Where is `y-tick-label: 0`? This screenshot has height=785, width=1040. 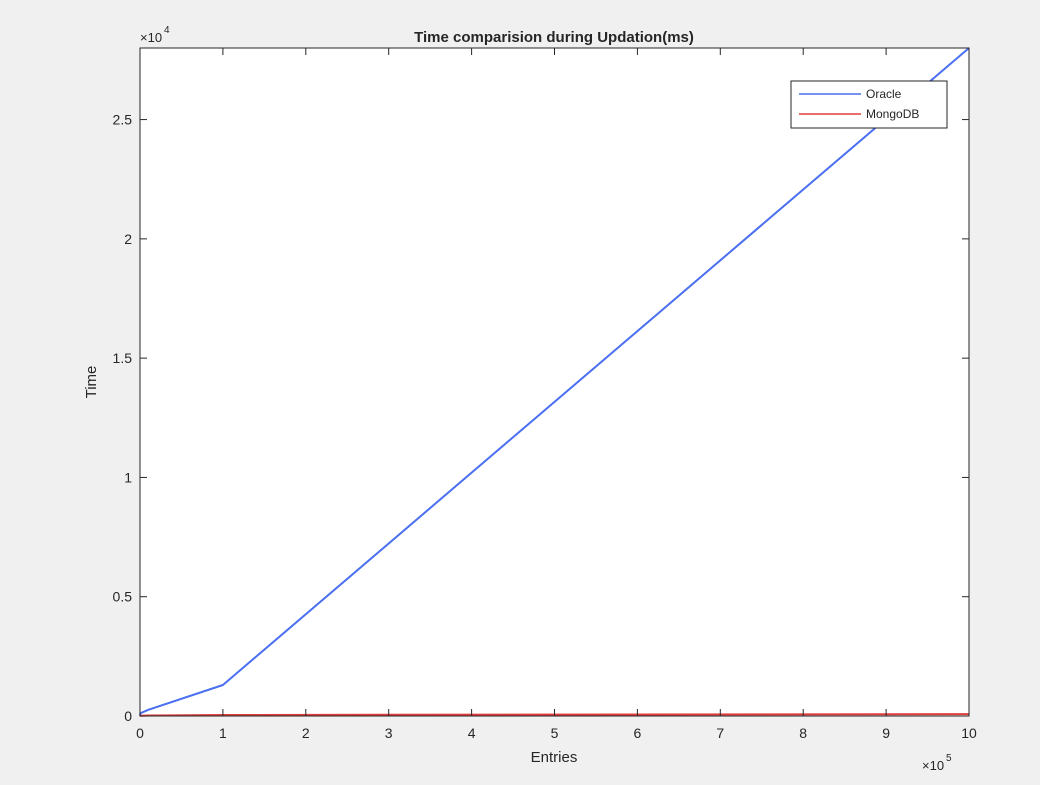 y-tick-label: 0 is located at coordinates (128, 716).